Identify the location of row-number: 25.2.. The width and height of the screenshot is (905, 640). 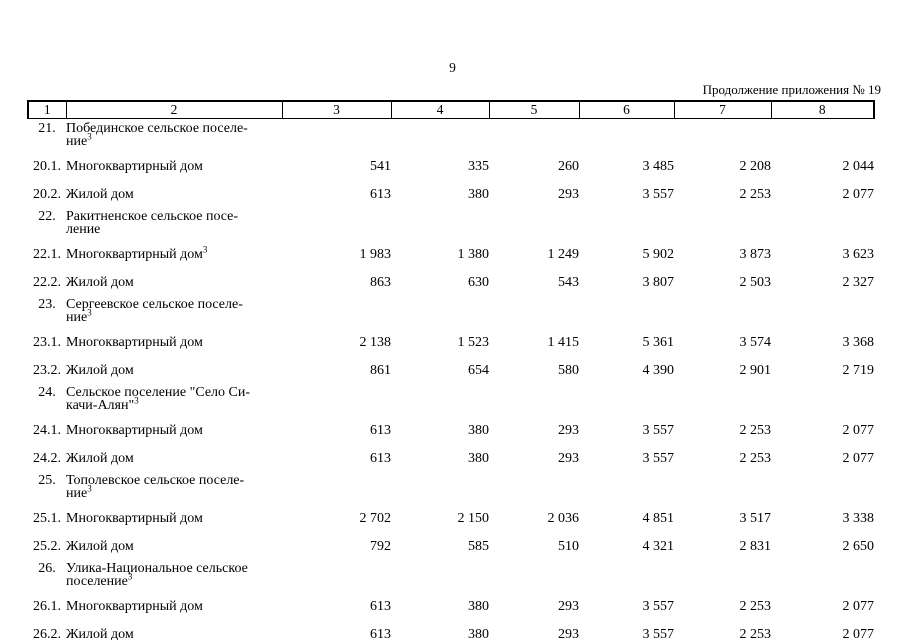
(47, 546).